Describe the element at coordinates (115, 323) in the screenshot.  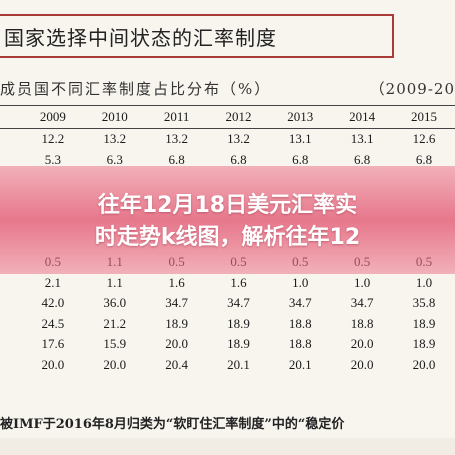
I see `table-cell: 21.2` at that location.